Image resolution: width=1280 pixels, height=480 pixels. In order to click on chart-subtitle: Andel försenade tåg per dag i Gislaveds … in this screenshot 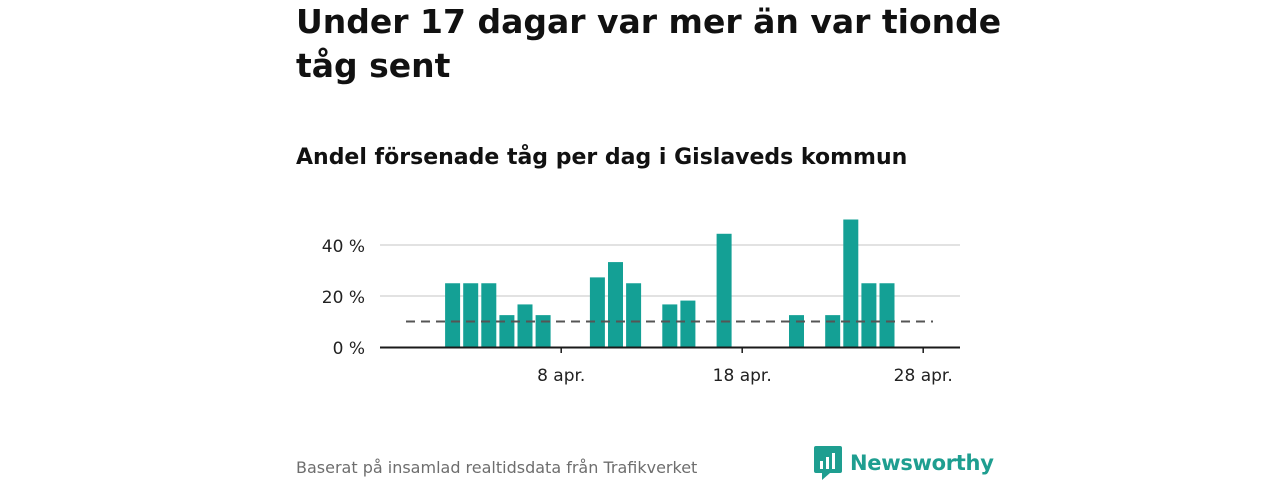, I will do `click(602, 157)`.